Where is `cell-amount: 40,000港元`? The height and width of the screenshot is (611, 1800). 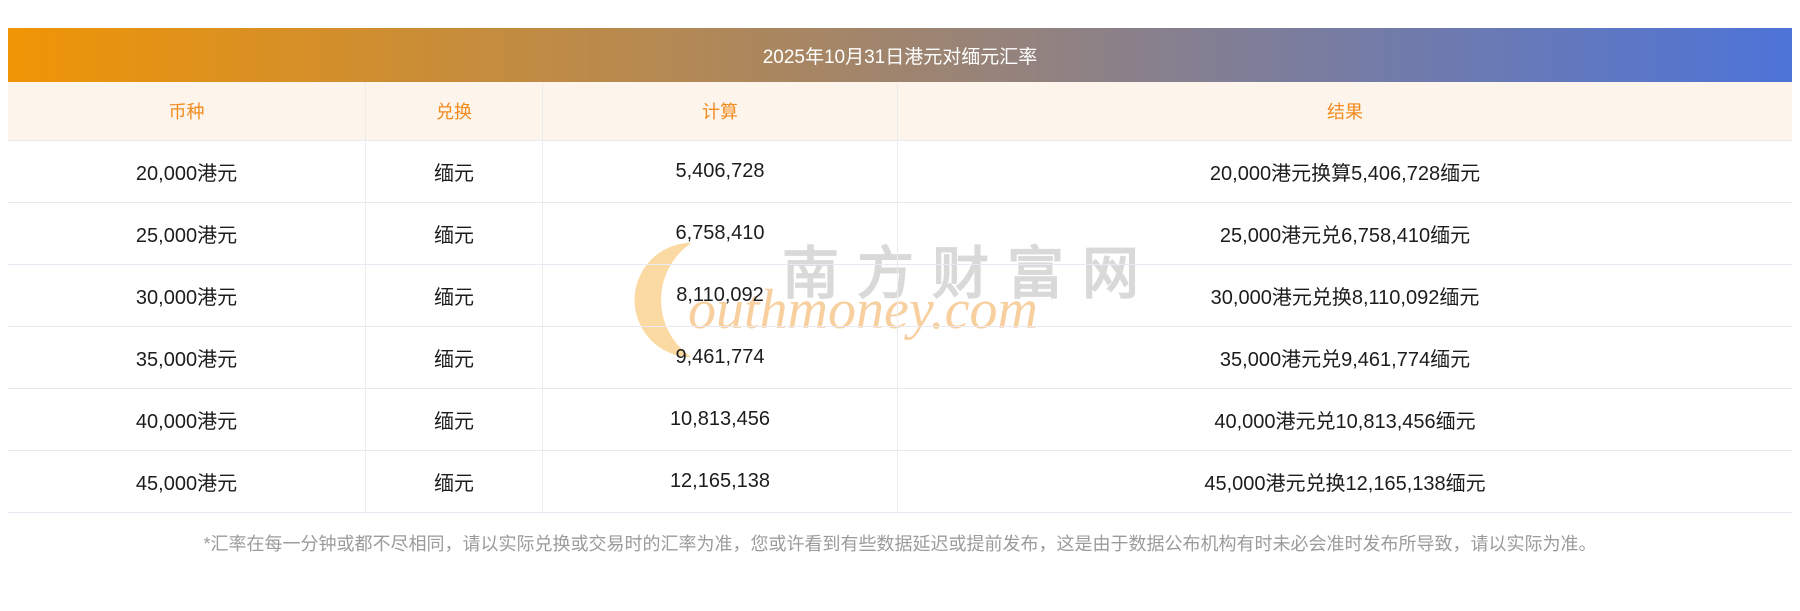 cell-amount: 40,000港元 is located at coordinates (187, 419).